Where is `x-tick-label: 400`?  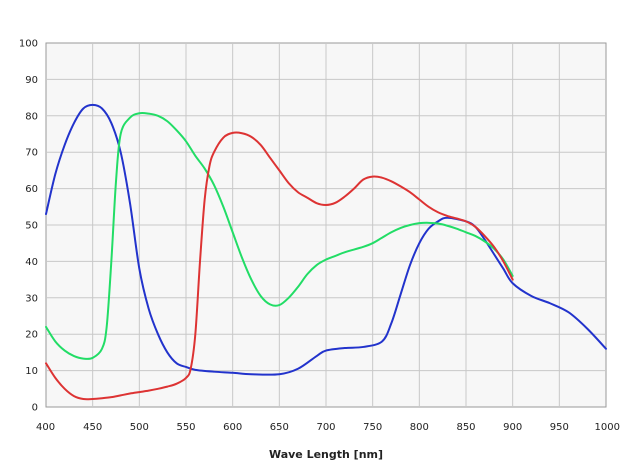 x-tick-label: 400 is located at coordinates (45, 427).